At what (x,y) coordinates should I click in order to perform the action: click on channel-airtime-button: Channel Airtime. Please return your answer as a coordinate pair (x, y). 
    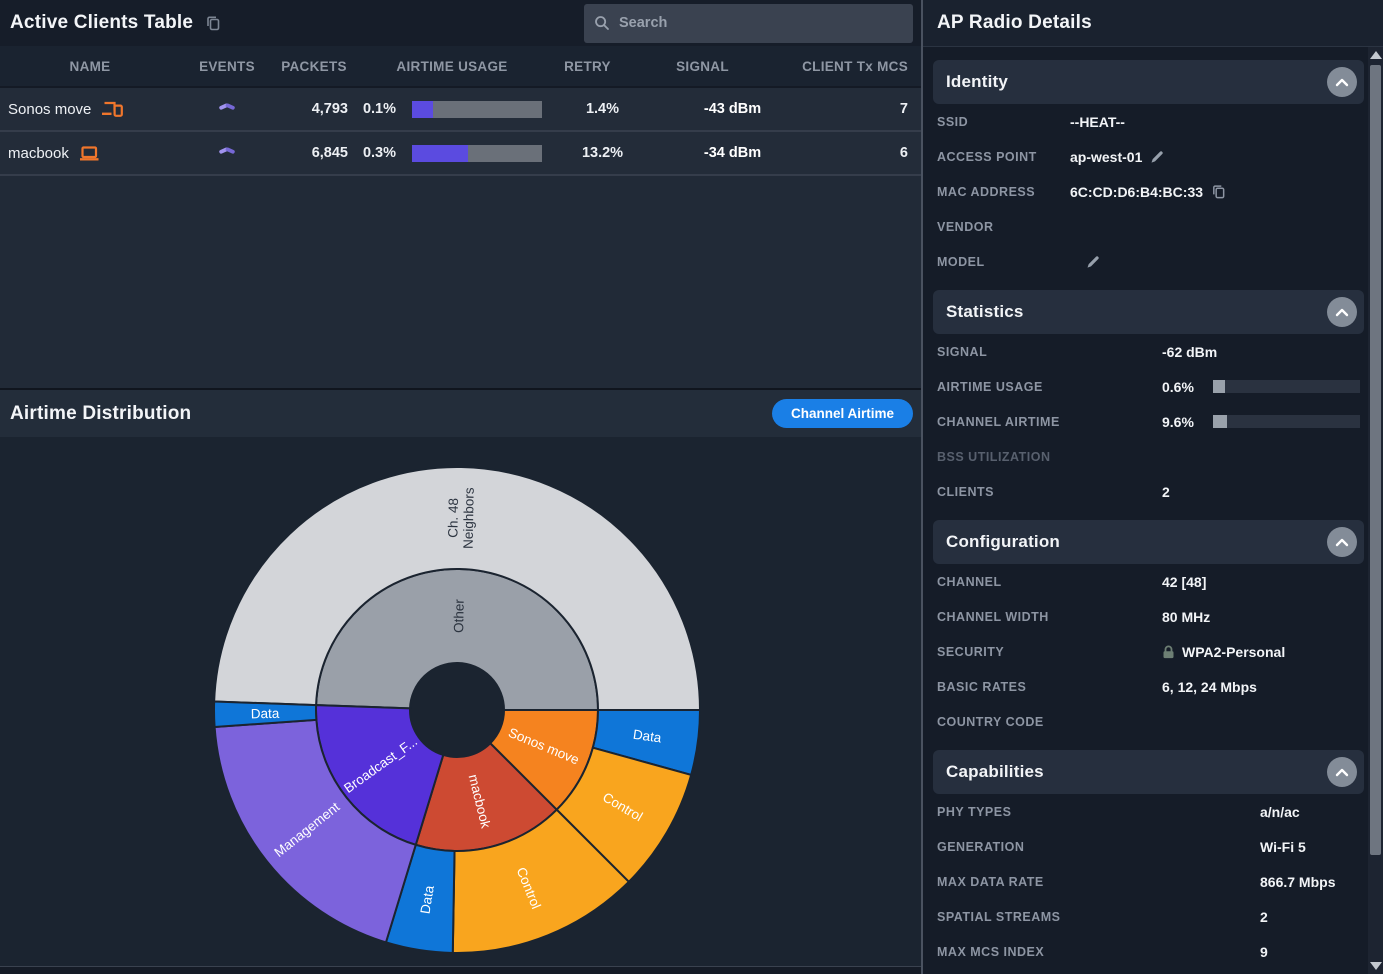
    Looking at the image, I should click on (842, 413).